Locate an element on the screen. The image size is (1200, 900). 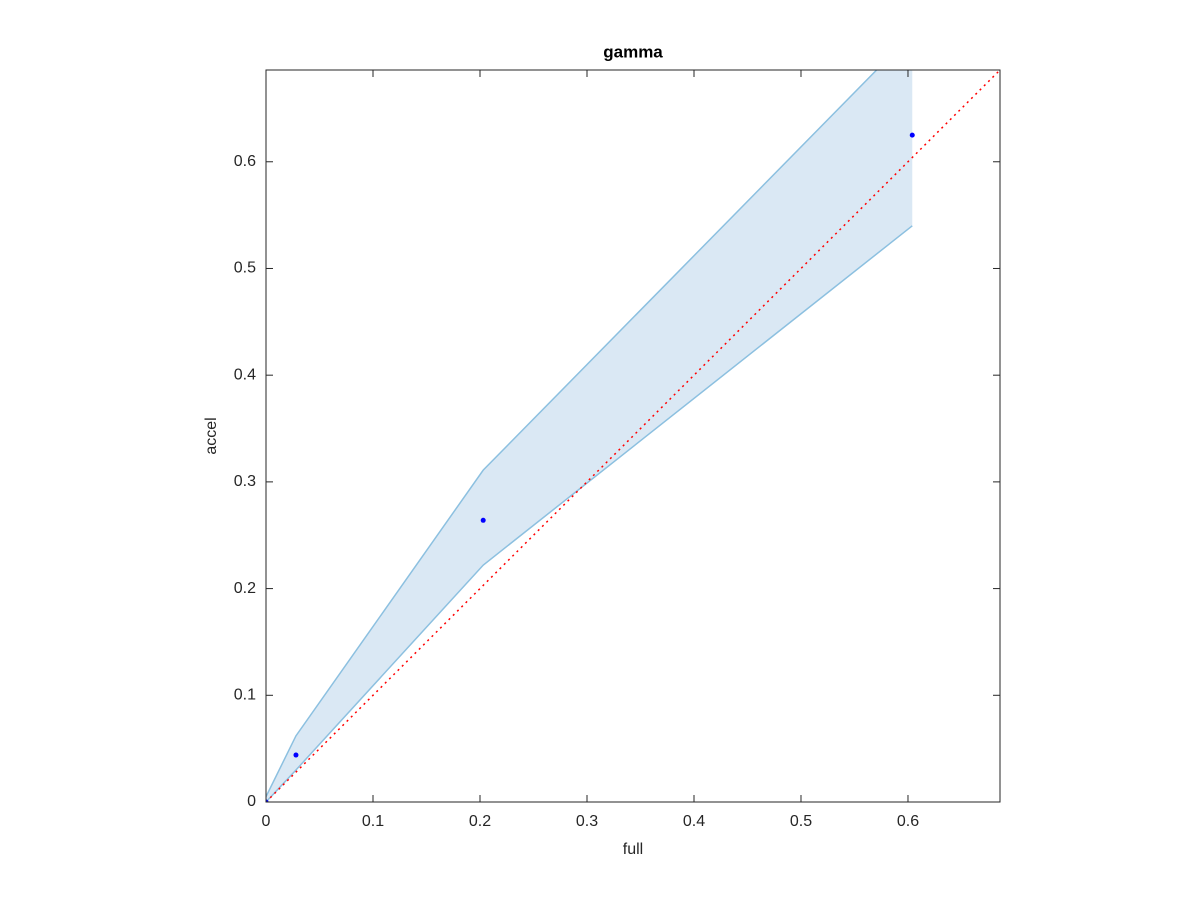
y-tick-label: 0.1 is located at coordinates (245, 695).